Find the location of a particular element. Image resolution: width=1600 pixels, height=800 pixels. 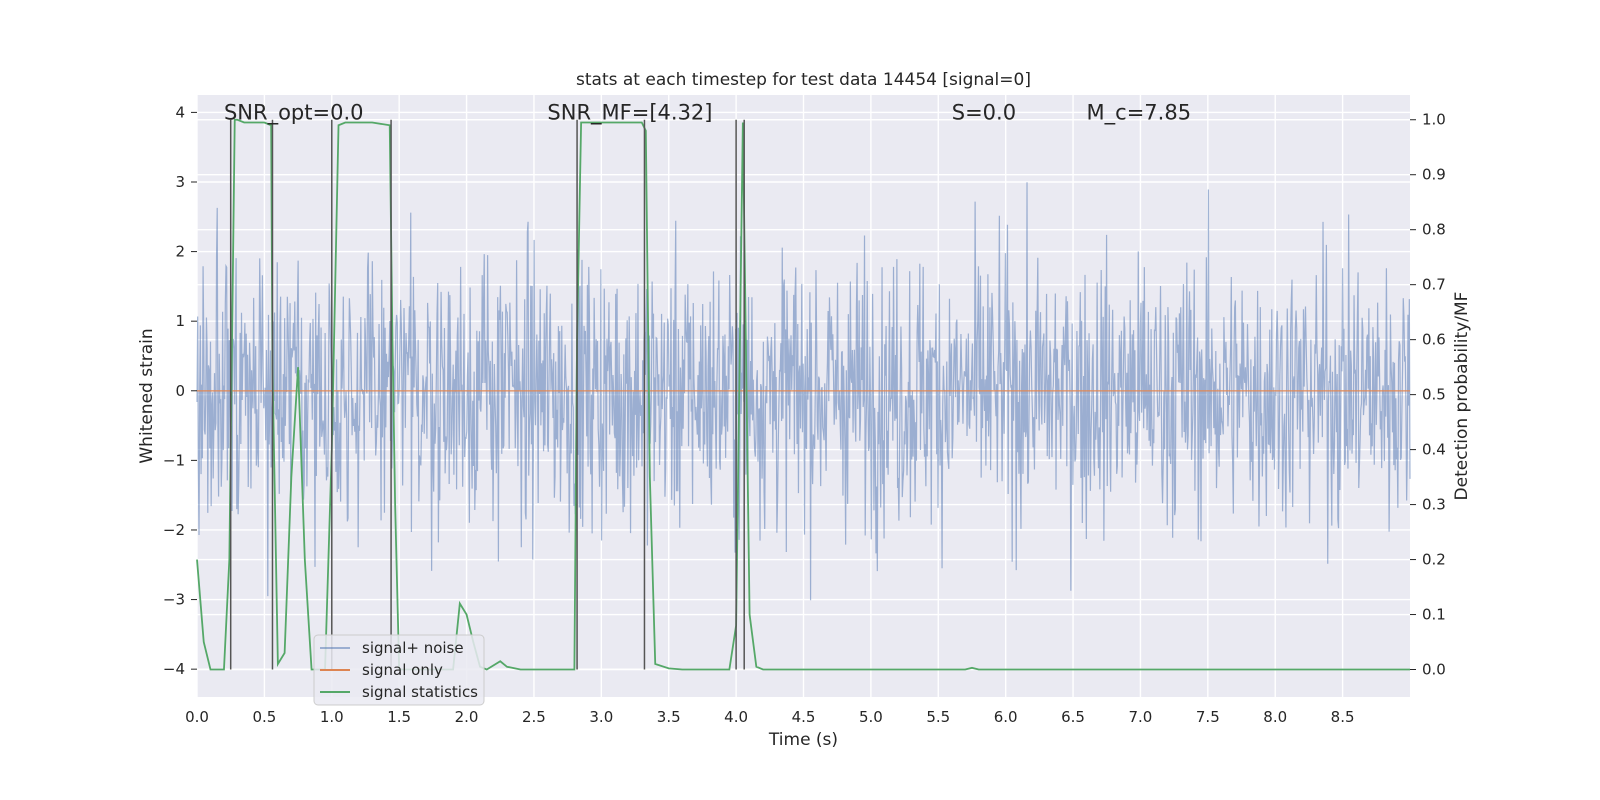

y-tick-label-left: 4 is located at coordinates (180, 112).